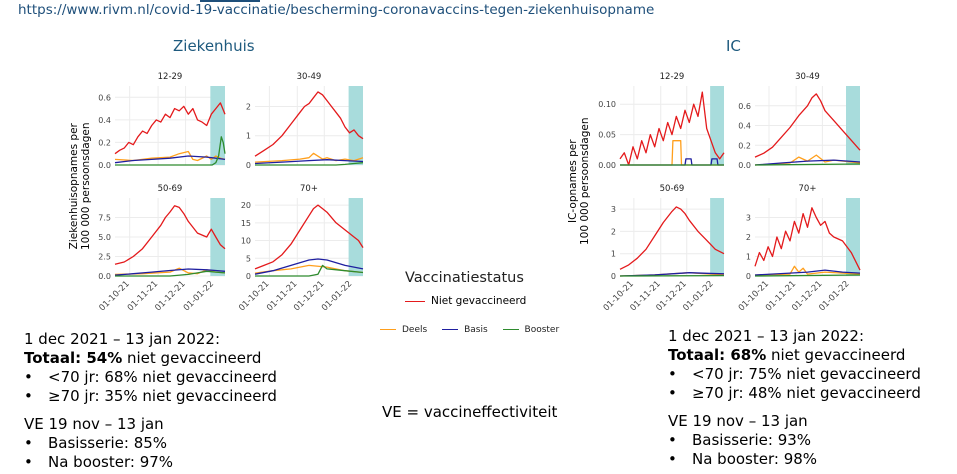 The width and height of the screenshot is (957, 474). I want to click on y-tick-label: 0.4, so click(744, 126).